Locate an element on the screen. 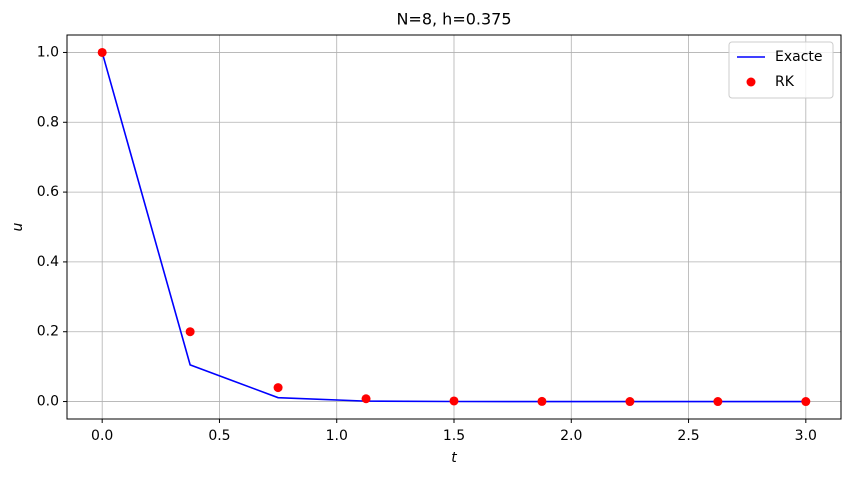  x-tick-label: 3.0 is located at coordinates (806, 436).